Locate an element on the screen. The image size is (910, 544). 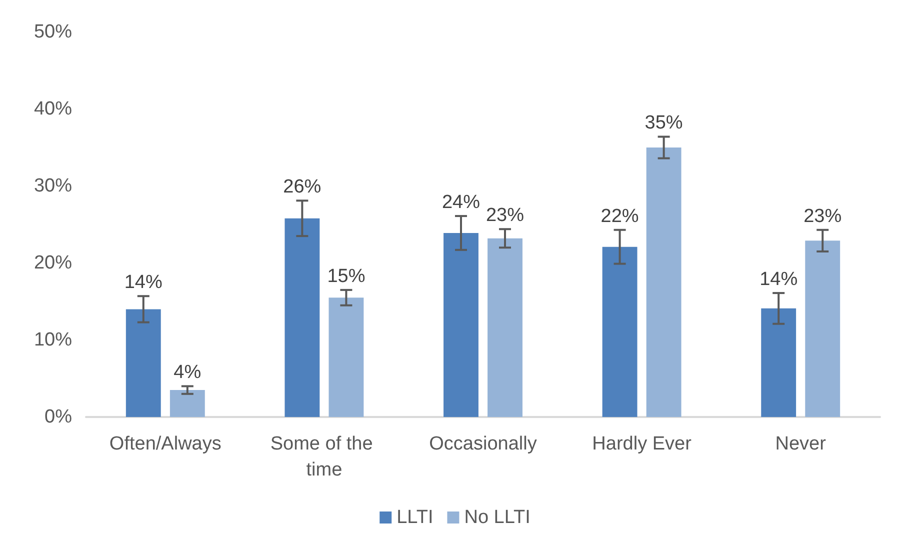
x-tick-label: Hardly Ever is located at coordinates (642, 444).